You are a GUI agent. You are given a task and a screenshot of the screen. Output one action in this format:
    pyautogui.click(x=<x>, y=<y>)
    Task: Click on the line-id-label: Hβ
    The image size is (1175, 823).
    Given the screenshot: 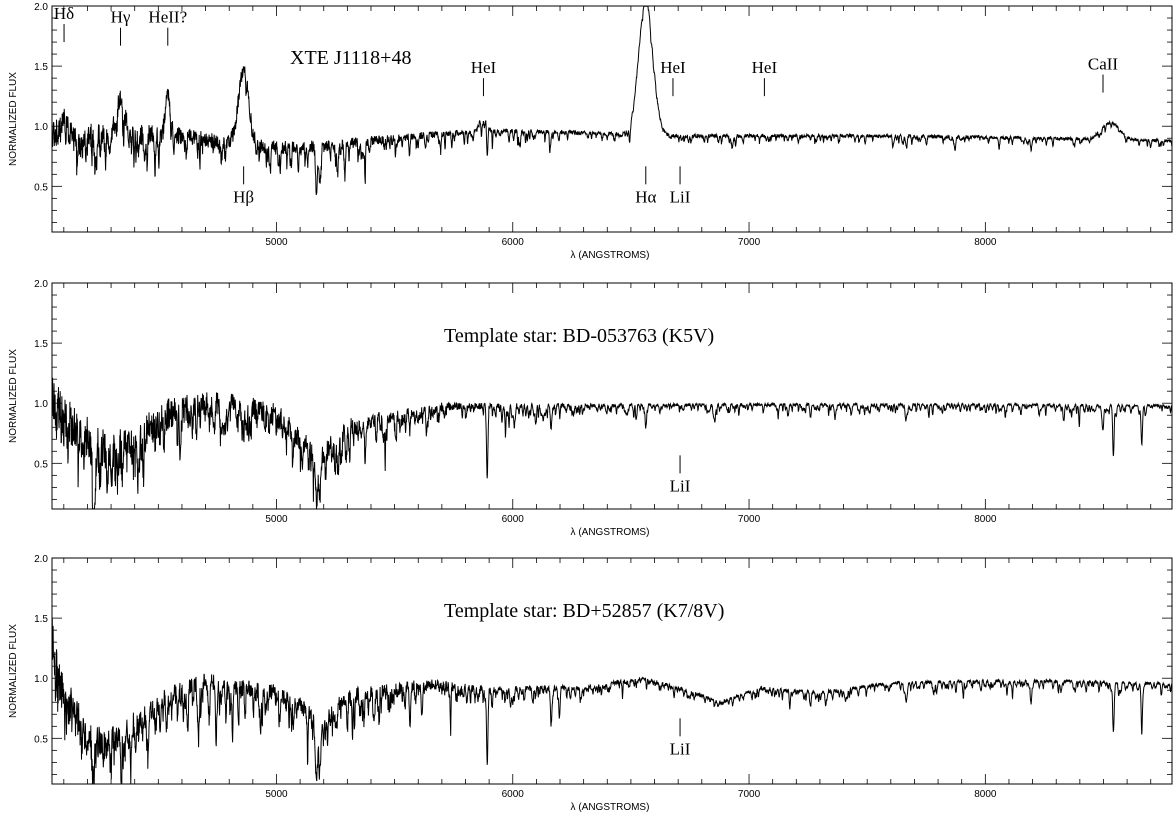 What is the action you would take?
    pyautogui.click(x=243, y=196)
    